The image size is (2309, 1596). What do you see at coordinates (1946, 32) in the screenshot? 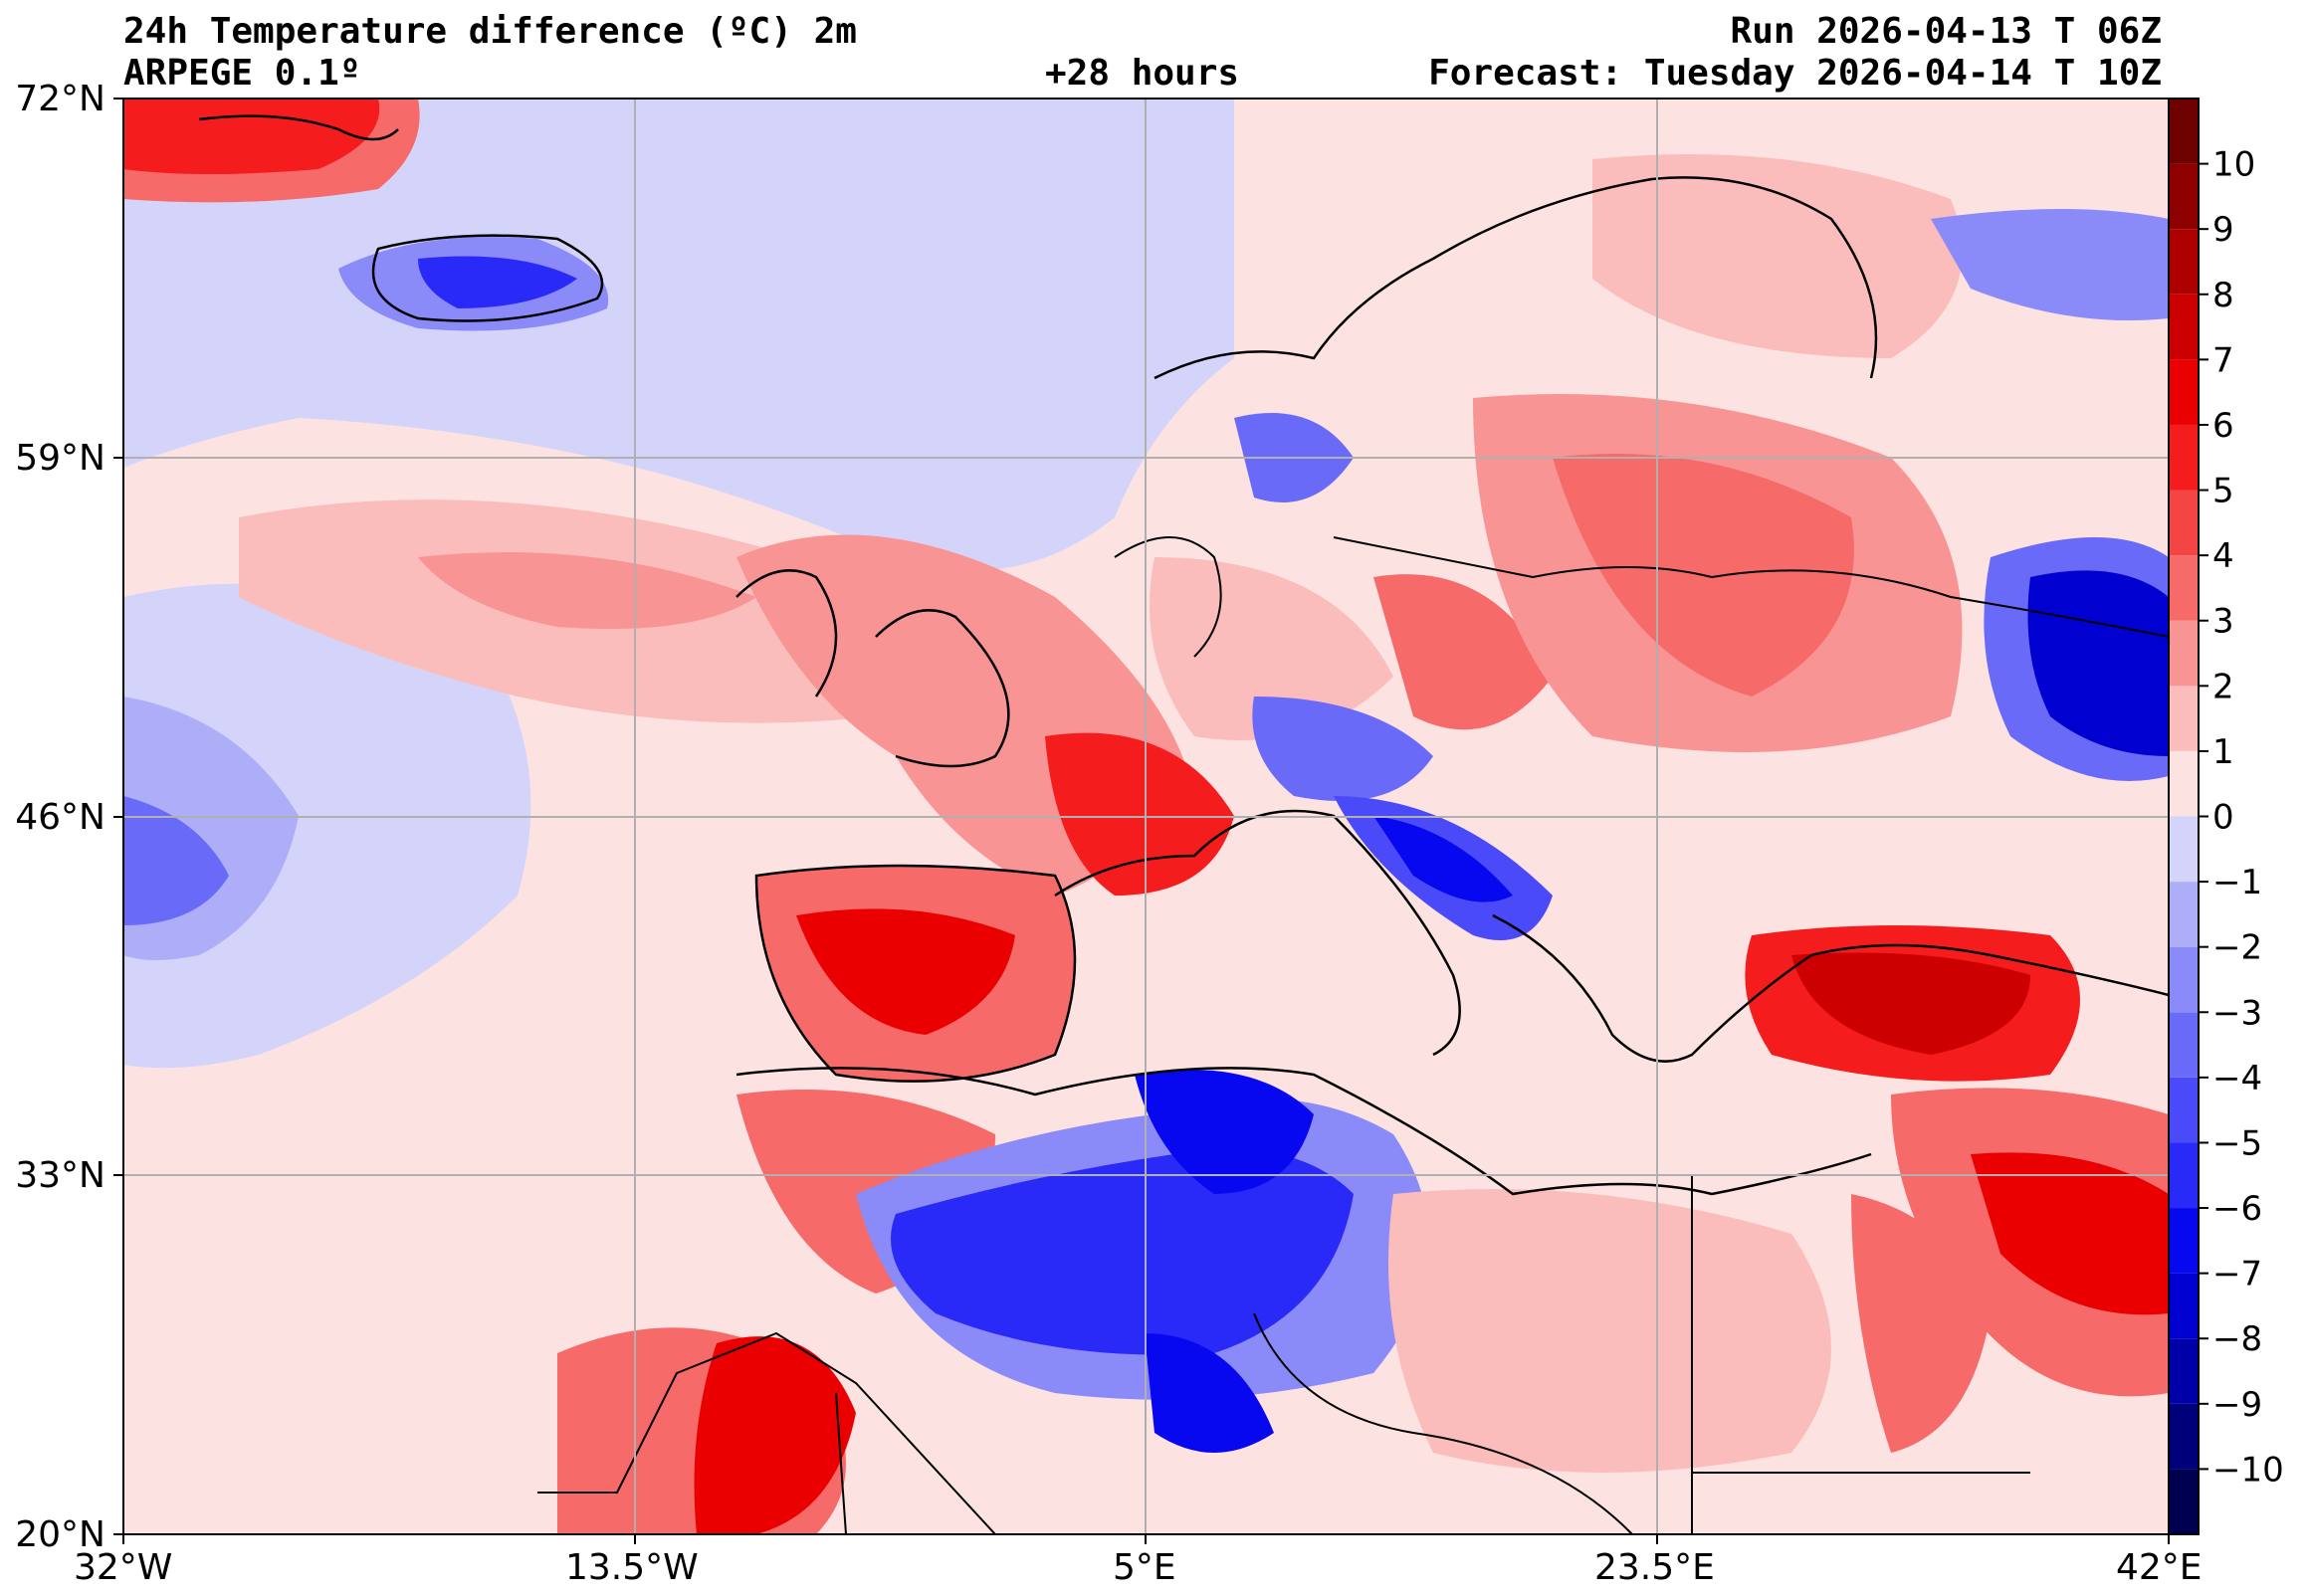
I see `run-label: Run 2026-04-13 T 06Z` at bounding box center [1946, 32].